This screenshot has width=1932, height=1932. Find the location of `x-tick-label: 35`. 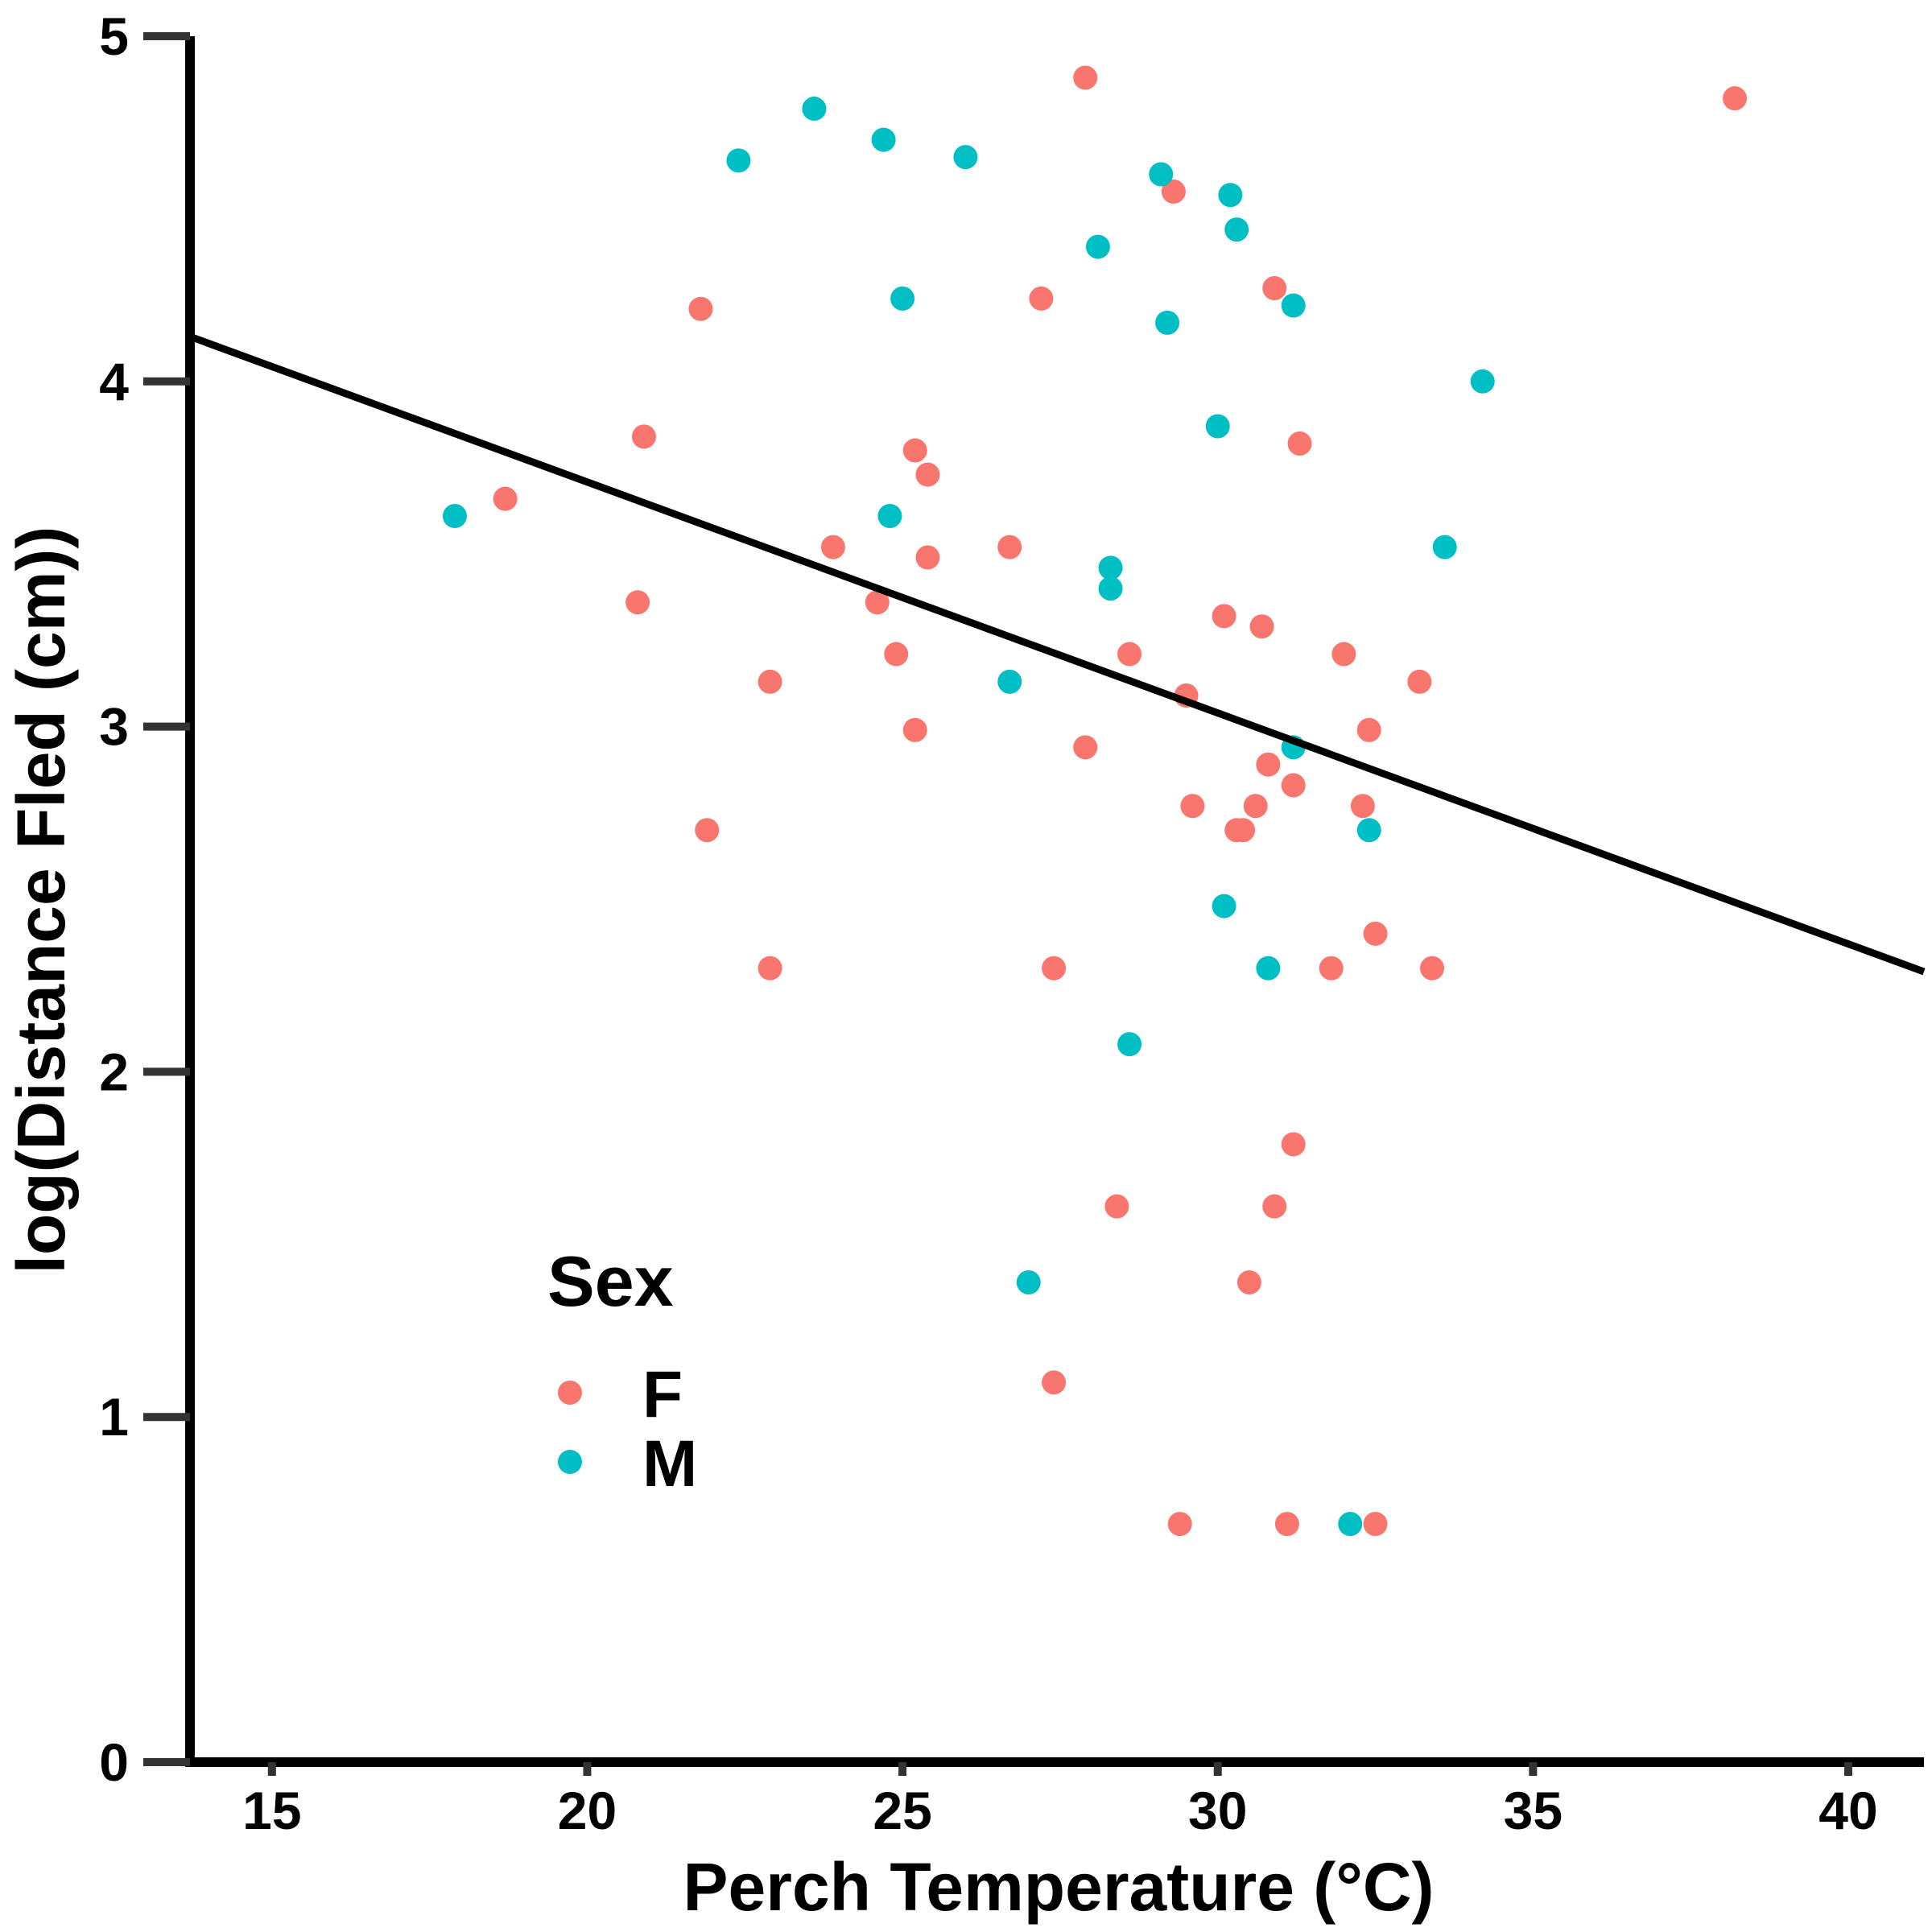

x-tick-label: 35 is located at coordinates (1533, 1810).